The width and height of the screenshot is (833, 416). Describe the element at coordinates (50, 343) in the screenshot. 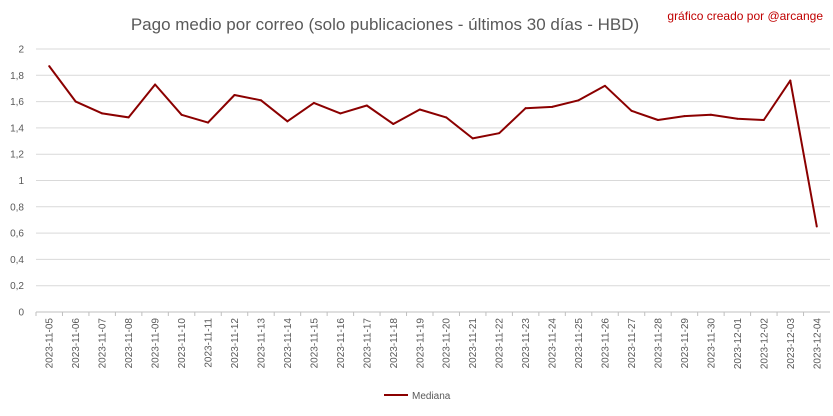

I see `x-tick-label: 2023-11-05` at that location.